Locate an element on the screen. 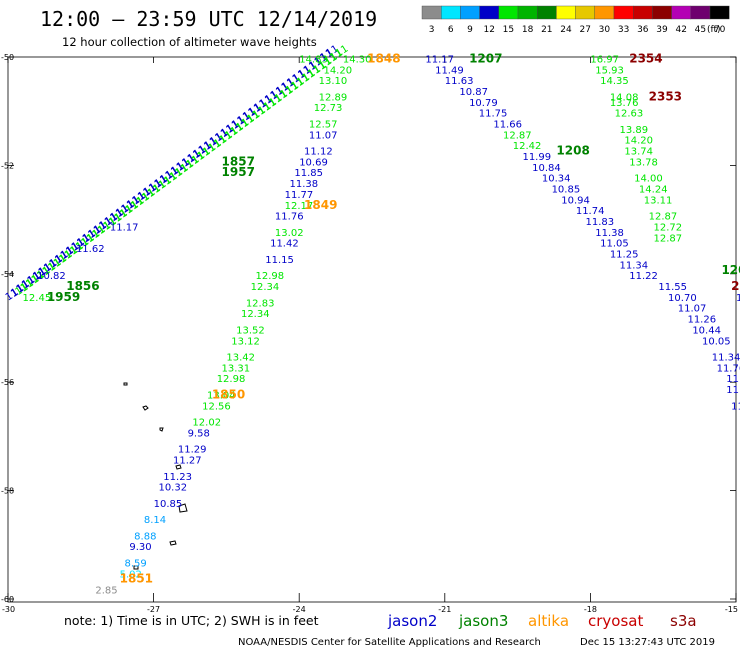 This screenshot has height=650, width=740. swh-value: 11.12 is located at coordinates (318, 152).